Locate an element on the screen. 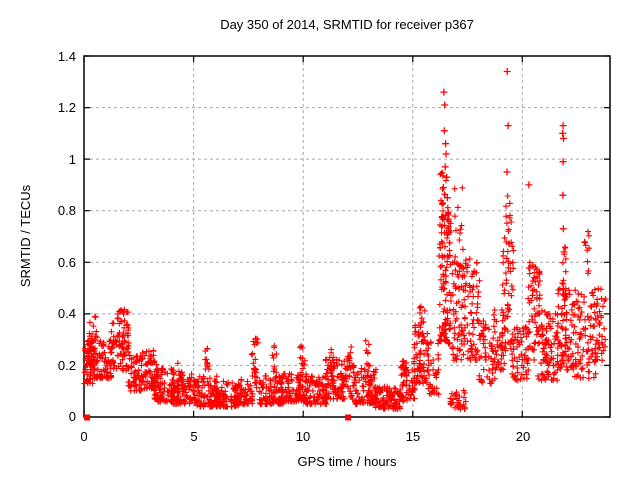  y-tick-label-1.0: 1 is located at coordinates (72, 159).